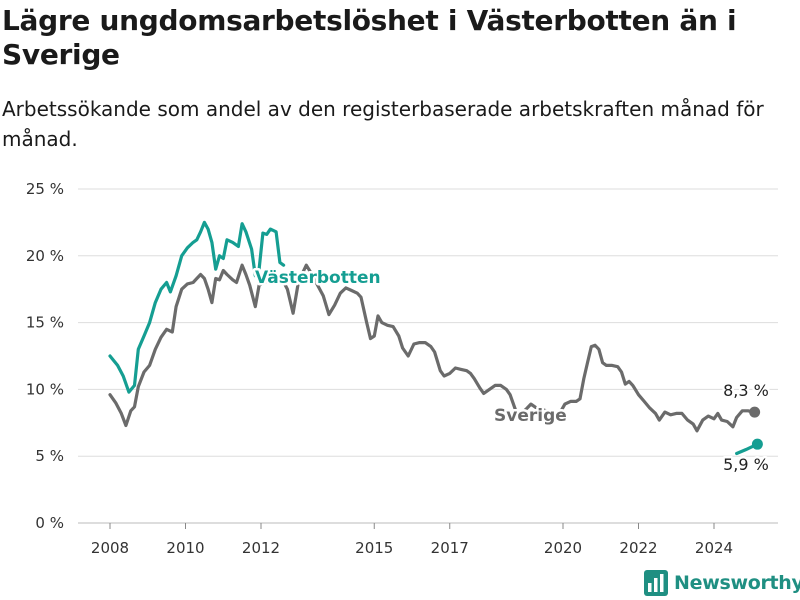 This screenshot has height=600, width=800. I want to click on x-tick-label: 2008, so click(110, 548).